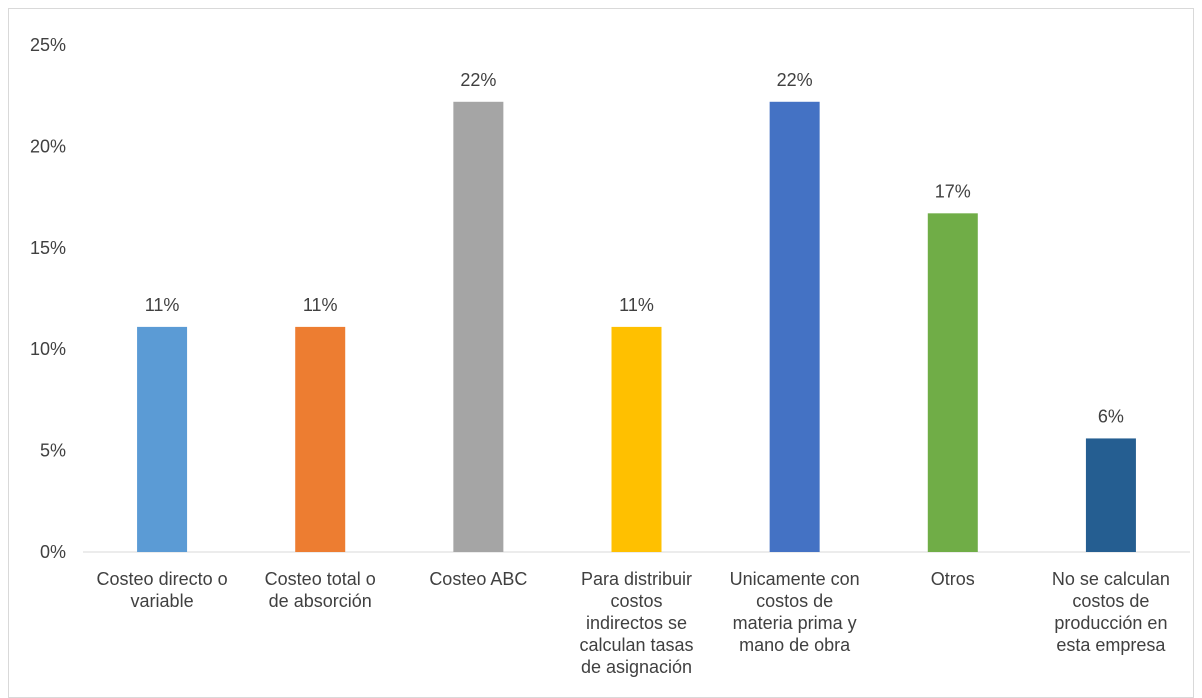 The image size is (1202, 698). I want to click on category-label: Costeo directo o variable, so click(162, 590).